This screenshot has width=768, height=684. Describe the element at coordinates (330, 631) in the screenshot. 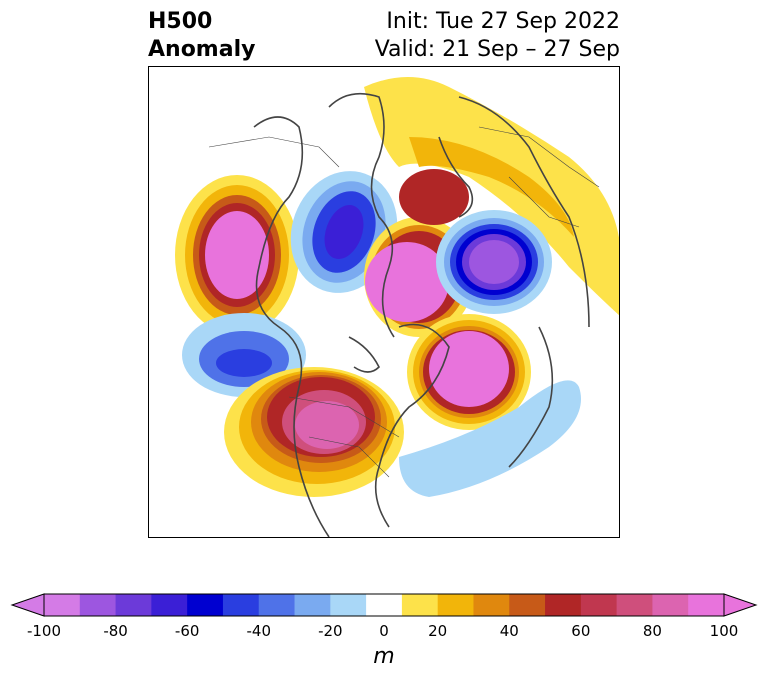

I see `colorbar-tick-label: -20` at that location.